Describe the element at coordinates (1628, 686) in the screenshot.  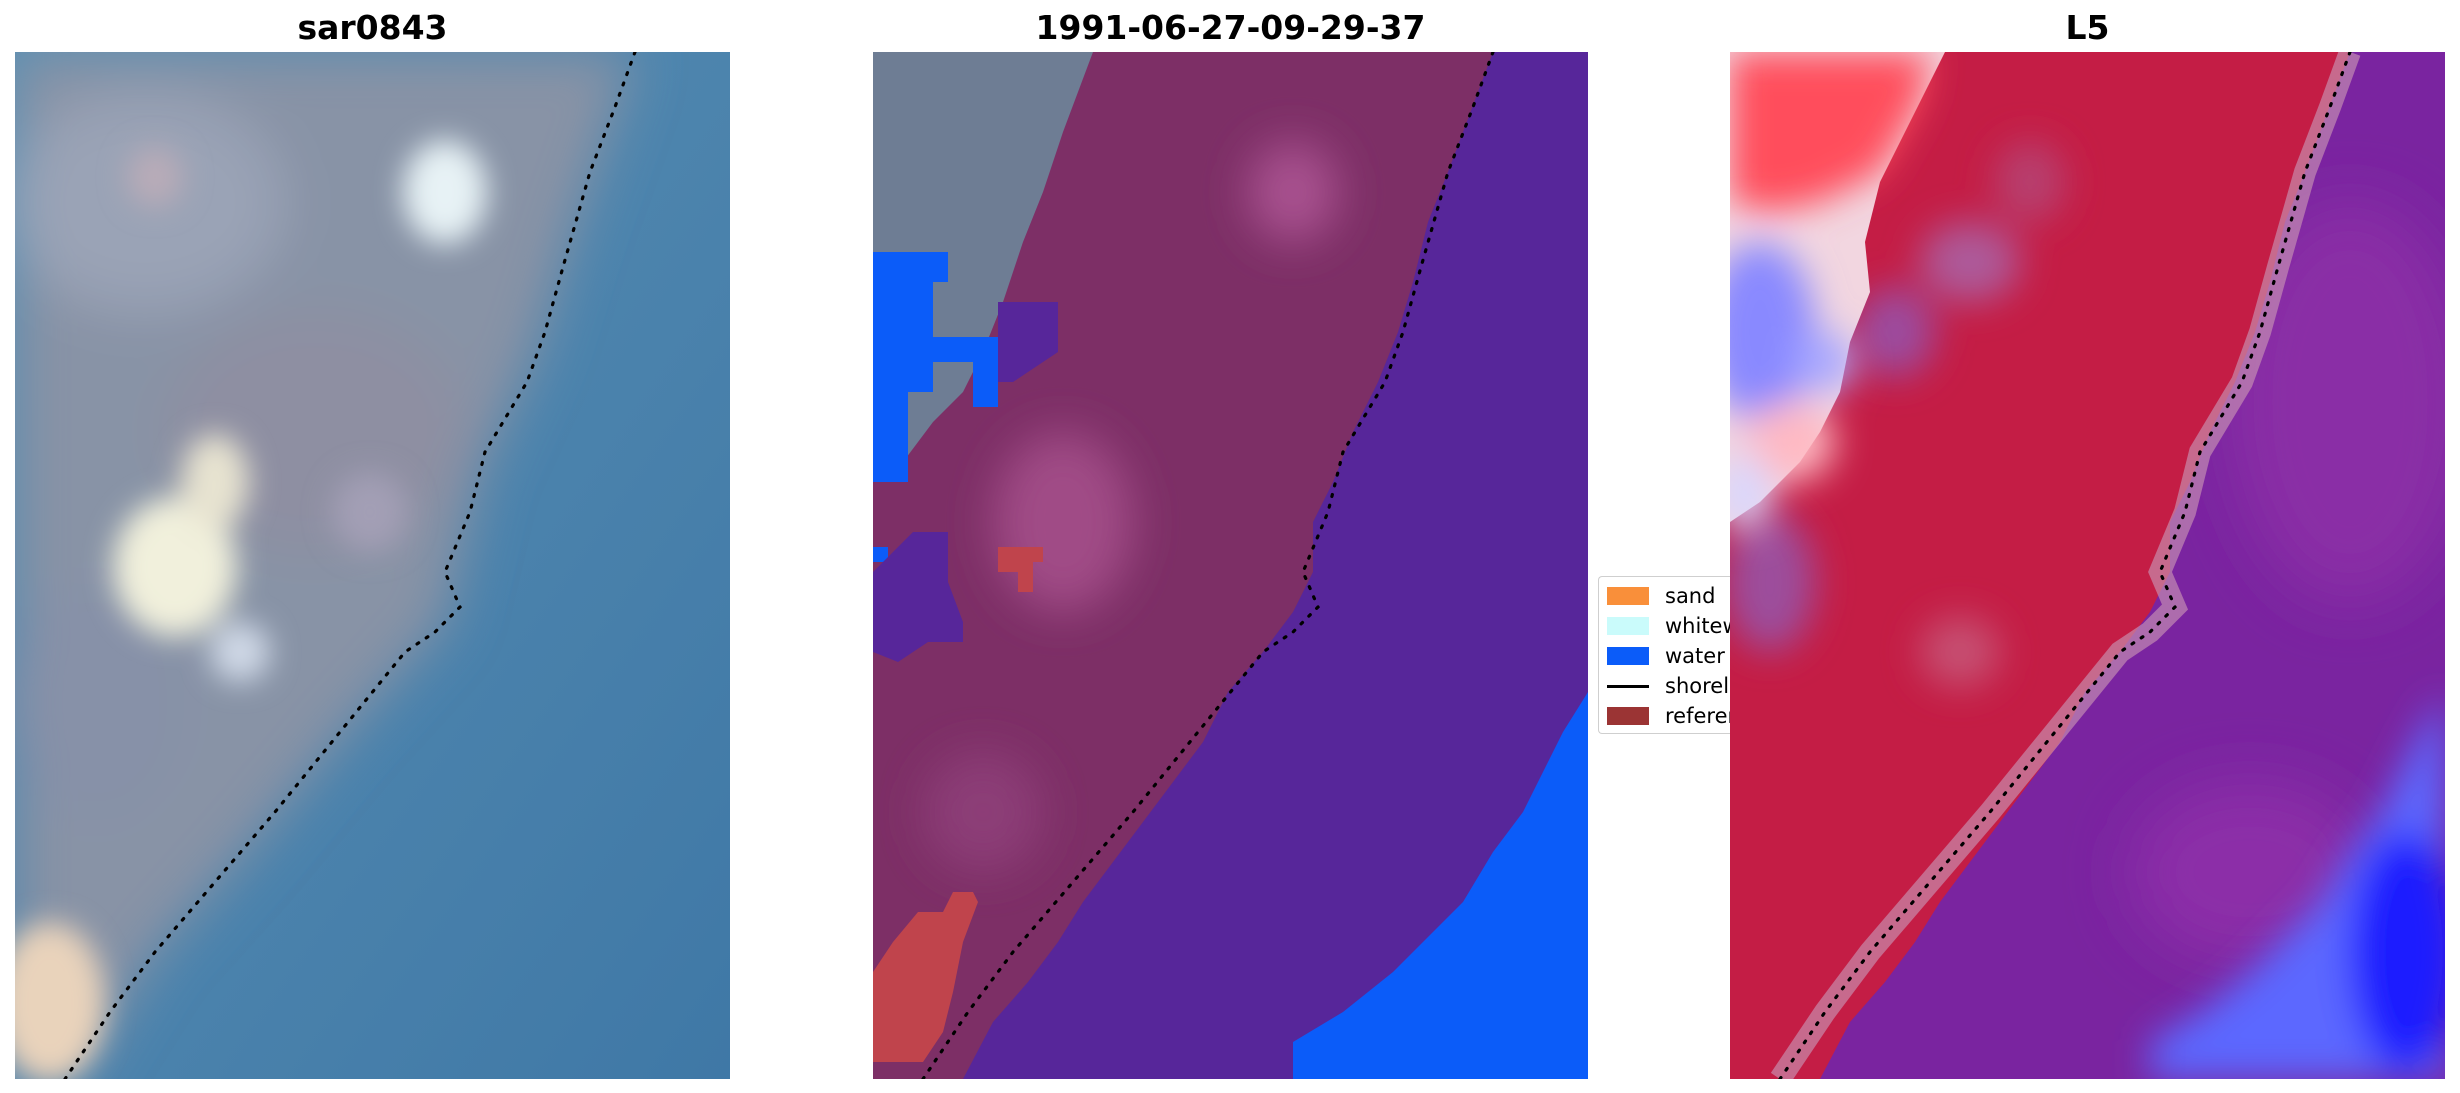
I see `legend-line-shoreline` at that location.